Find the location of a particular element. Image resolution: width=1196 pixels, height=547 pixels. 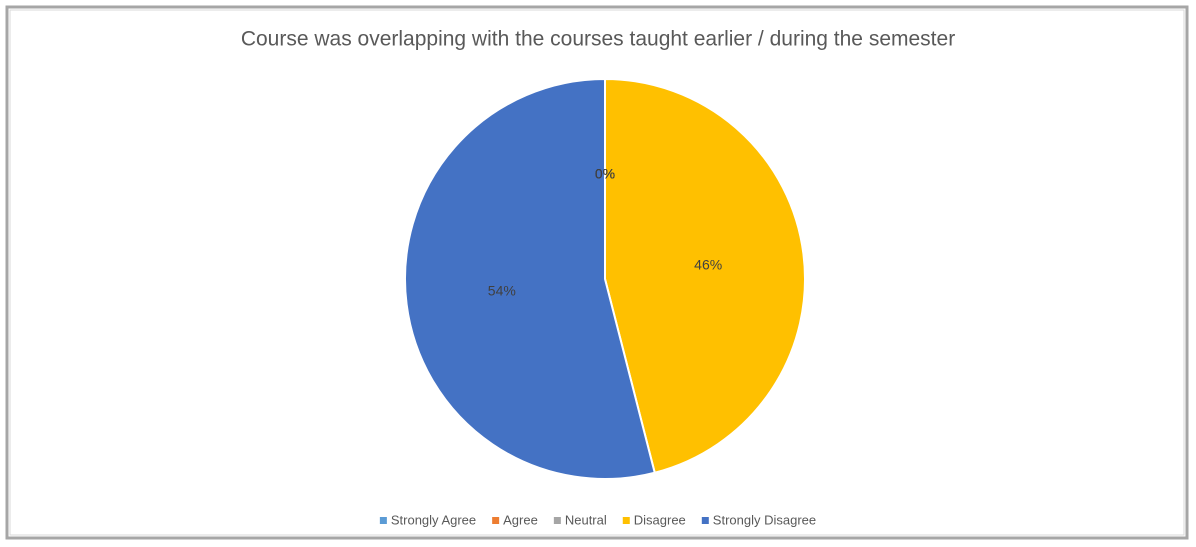

legend-label: Neutral is located at coordinates (586, 519).